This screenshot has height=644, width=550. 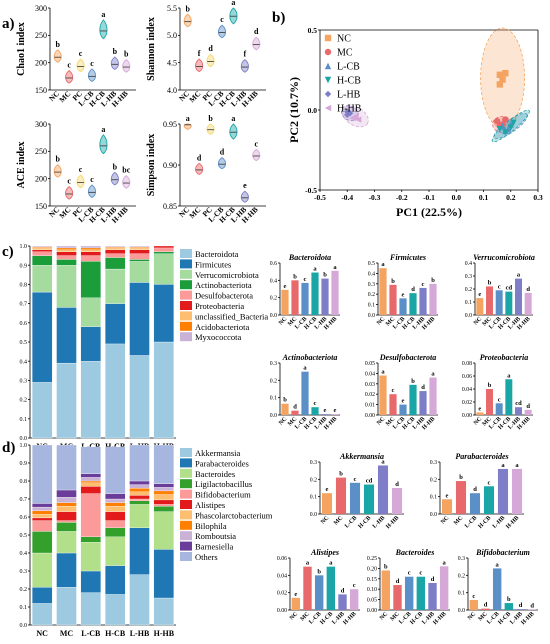 What do you see at coordinates (210, 505) in the screenshot?
I see `genus-stack-legend-label-alistipes: Alistipes` at bounding box center [210, 505].